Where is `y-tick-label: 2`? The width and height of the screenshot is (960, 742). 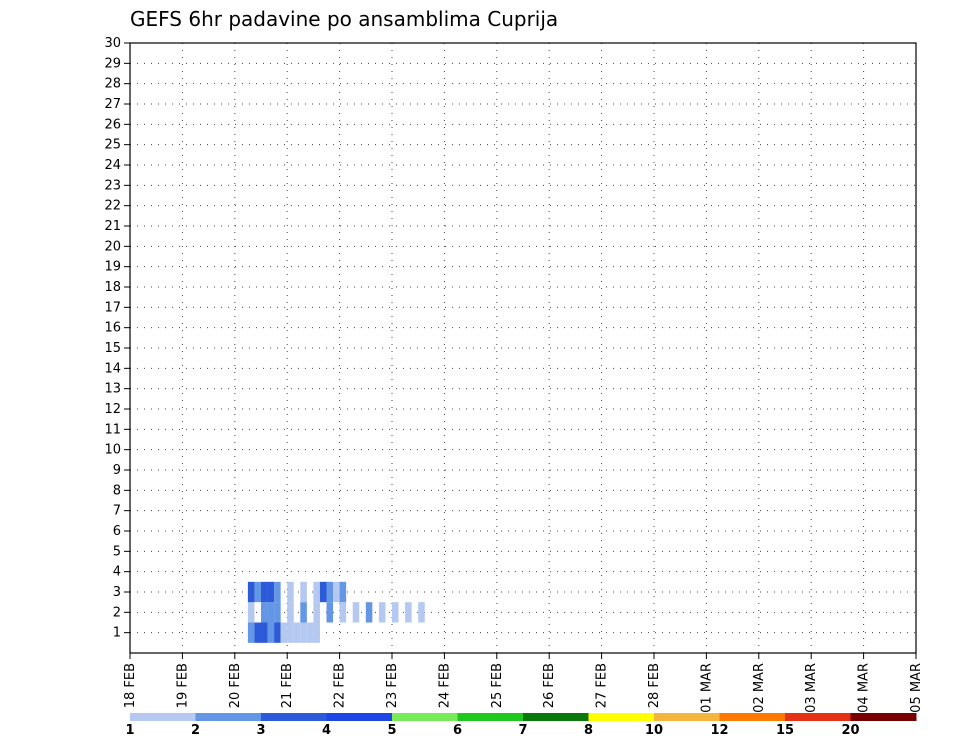
y-tick-label: 2 is located at coordinates (117, 612).